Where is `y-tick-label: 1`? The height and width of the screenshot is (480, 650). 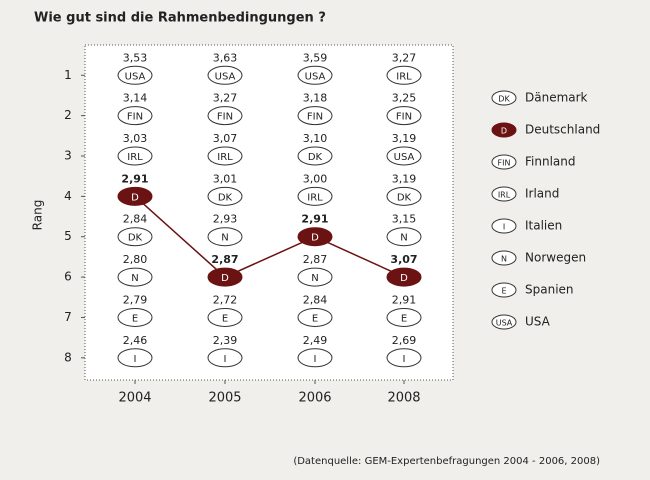
y-tick-label: 1 is located at coordinates (68, 75).